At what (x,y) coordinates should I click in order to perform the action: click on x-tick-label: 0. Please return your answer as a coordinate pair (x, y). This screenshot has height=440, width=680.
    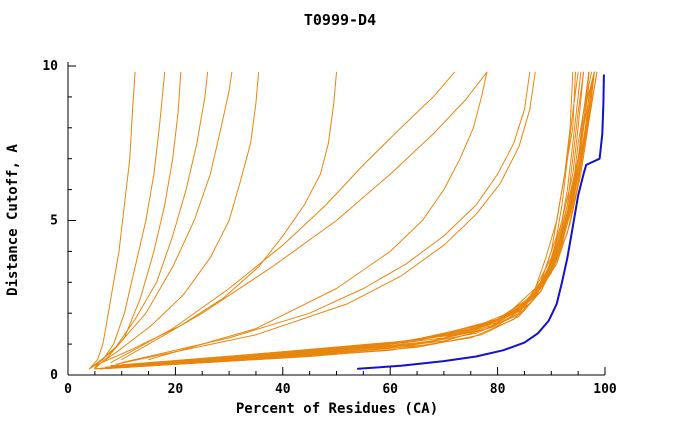
    Looking at the image, I should click on (68, 389).